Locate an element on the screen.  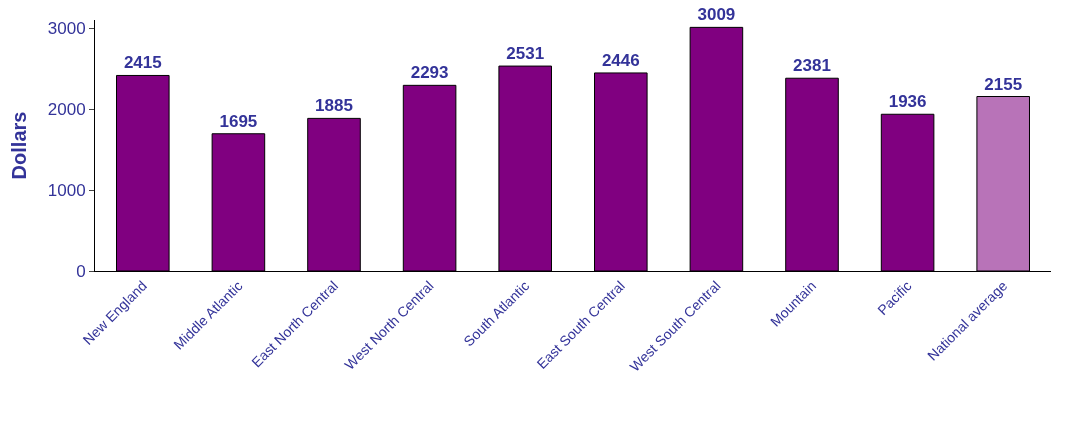
data-label: 2415 is located at coordinates (142, 63).